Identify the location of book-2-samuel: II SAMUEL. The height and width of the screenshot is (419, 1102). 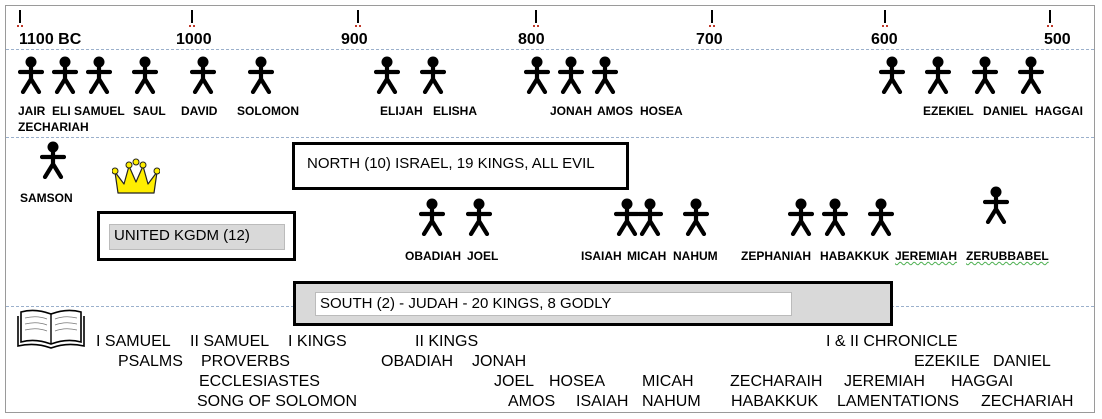
(230, 341).